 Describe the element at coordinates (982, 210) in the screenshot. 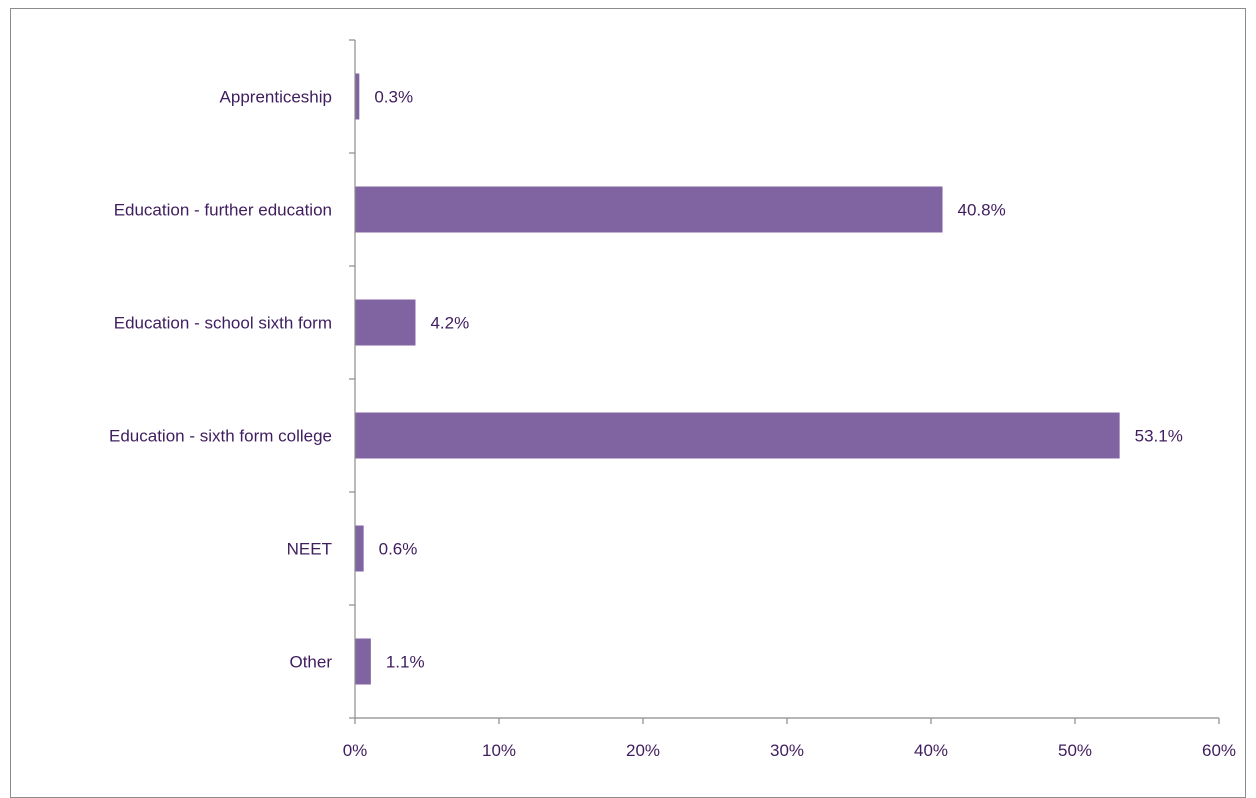

I see `data-label: 40.8%` at that location.